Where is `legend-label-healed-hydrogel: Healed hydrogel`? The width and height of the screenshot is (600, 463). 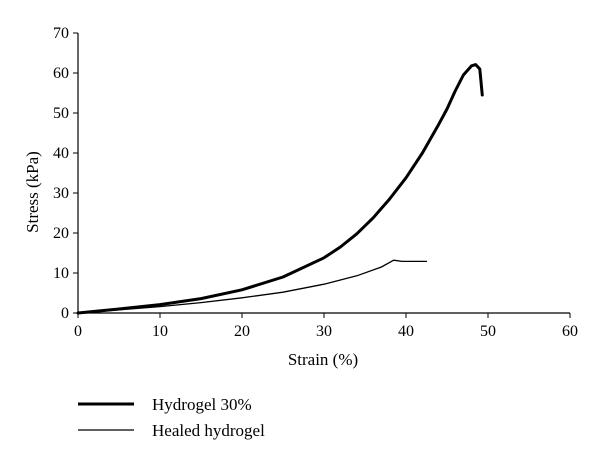 legend-label-healed-hydrogel: Healed hydrogel is located at coordinates (208, 430).